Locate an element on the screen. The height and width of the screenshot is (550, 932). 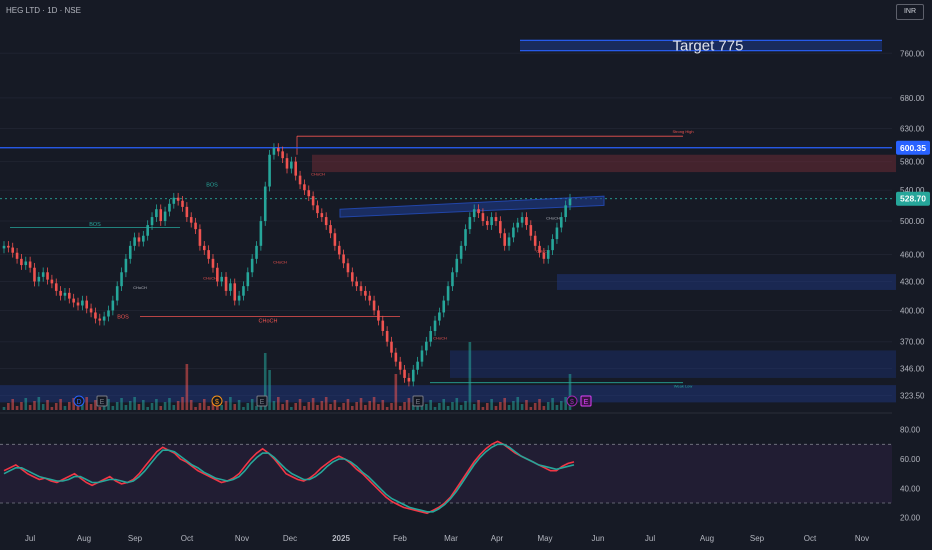
x-tick-label: May is located at coordinates (544, 538).